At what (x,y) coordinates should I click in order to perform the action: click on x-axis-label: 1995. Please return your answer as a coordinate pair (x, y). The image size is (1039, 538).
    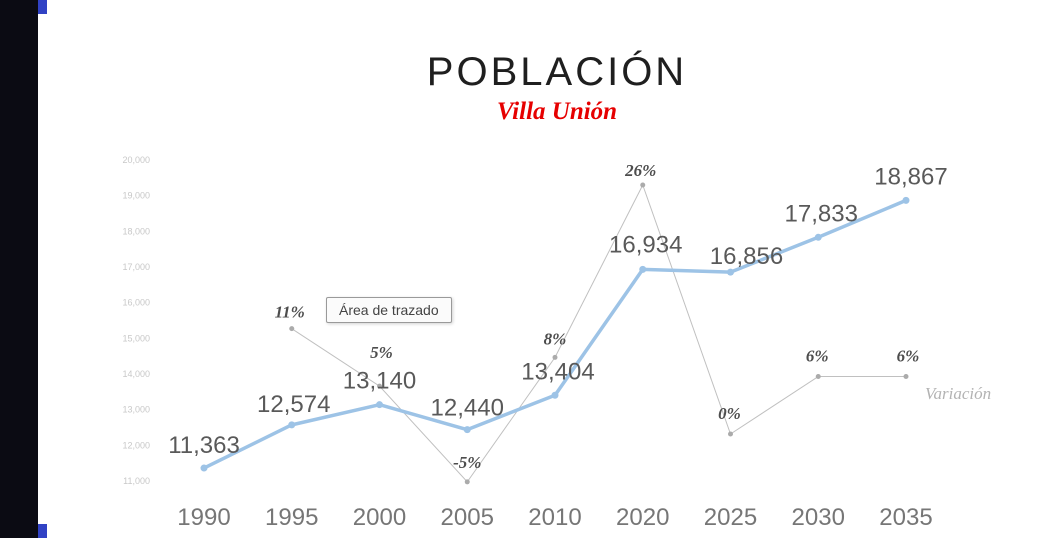
    Looking at the image, I should click on (291, 517).